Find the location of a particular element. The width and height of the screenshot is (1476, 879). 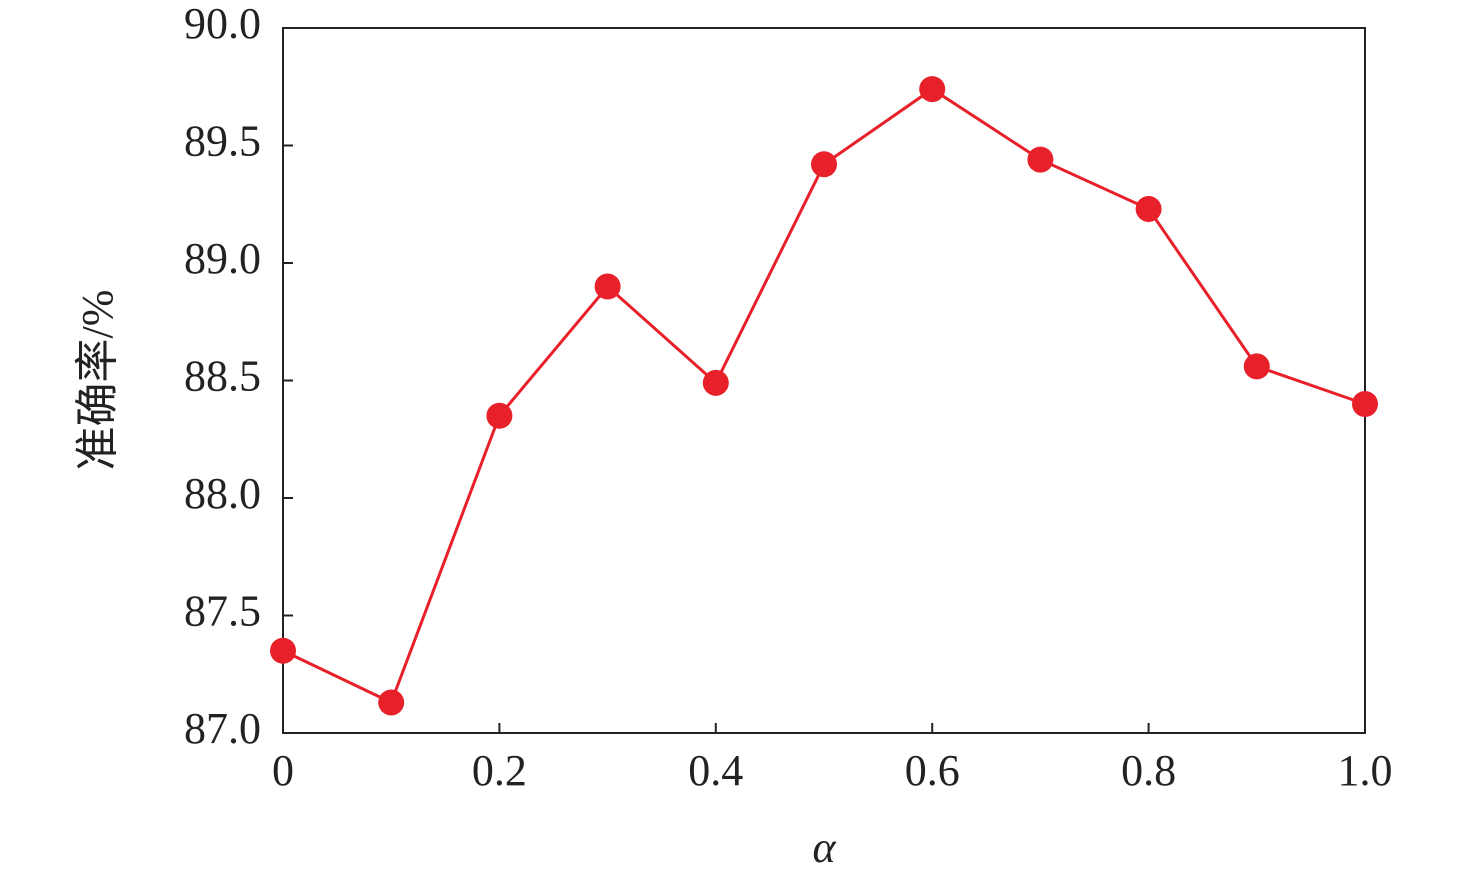

x-axis-label: α is located at coordinates (824, 847).